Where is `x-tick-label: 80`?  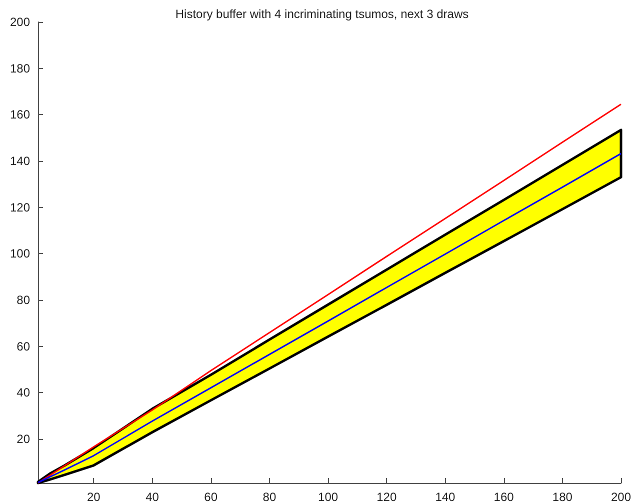
x-tick-label: 80 is located at coordinates (269, 497).